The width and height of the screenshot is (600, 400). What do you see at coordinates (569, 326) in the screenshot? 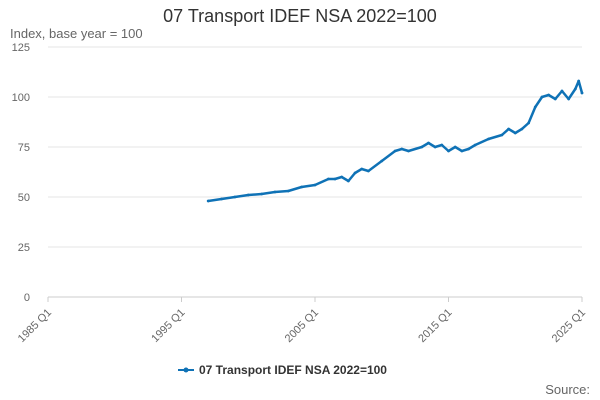
I see `x-tick-label-4: 2025 Q1` at bounding box center [569, 326].